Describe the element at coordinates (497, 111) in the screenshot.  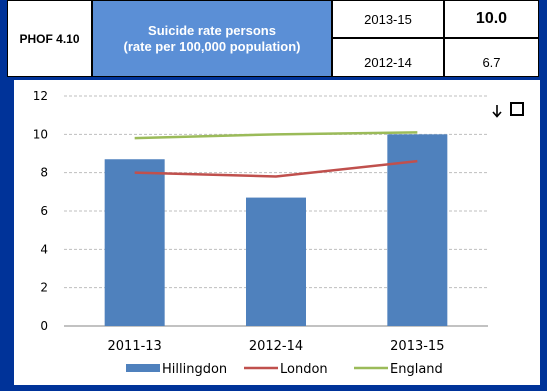
I see `sort-icon` at that location.